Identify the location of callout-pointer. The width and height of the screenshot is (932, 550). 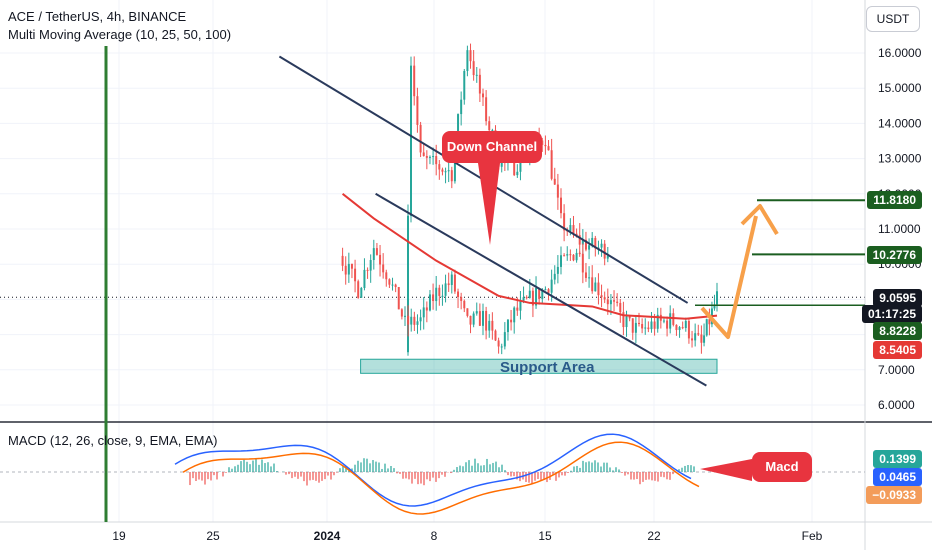
(489, 204).